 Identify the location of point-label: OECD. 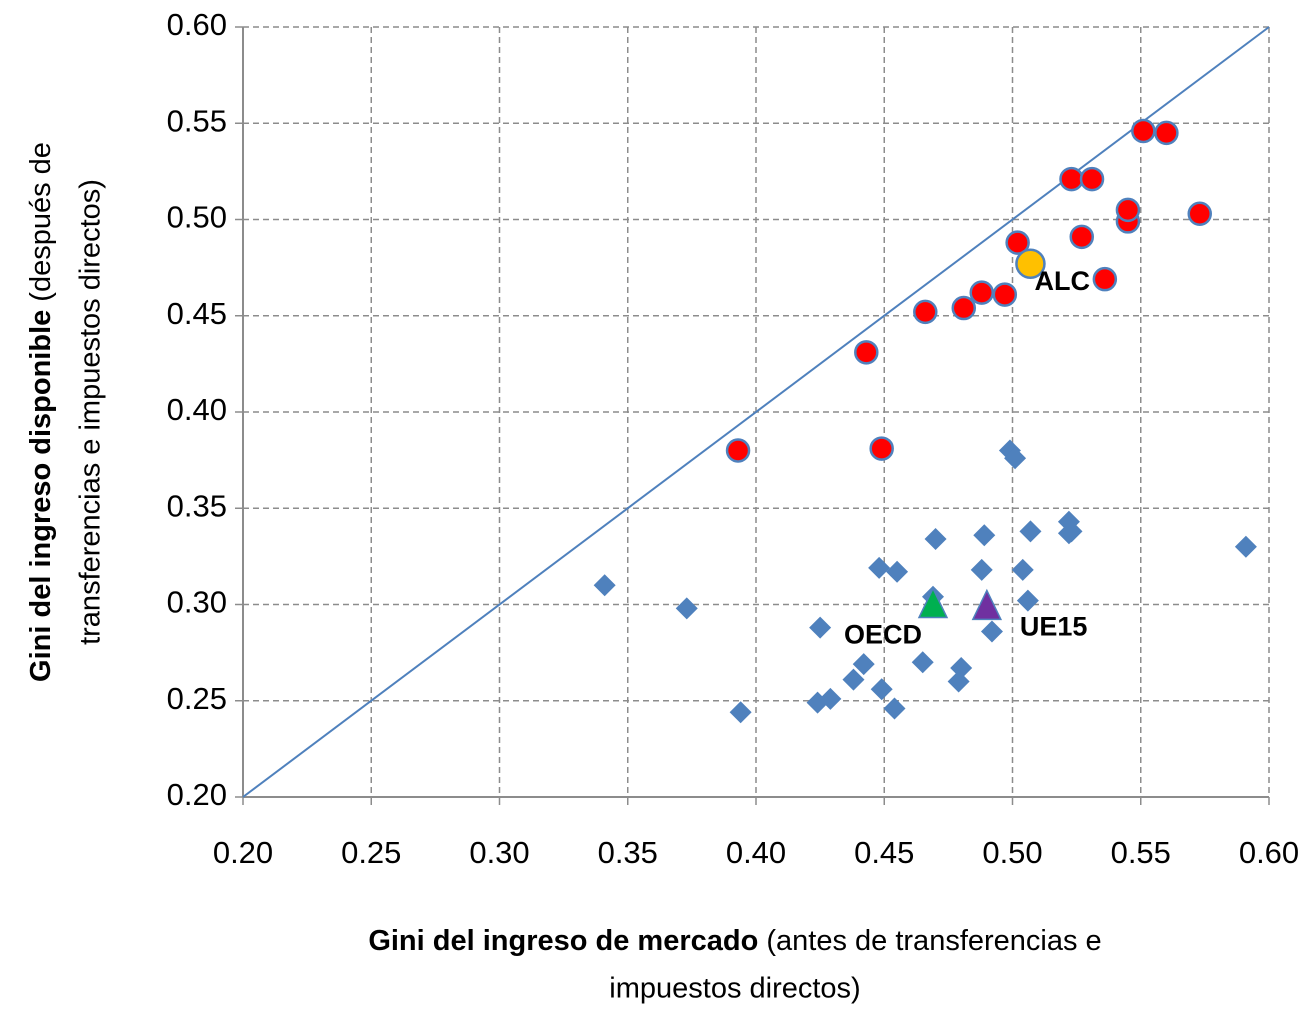
(883, 635).